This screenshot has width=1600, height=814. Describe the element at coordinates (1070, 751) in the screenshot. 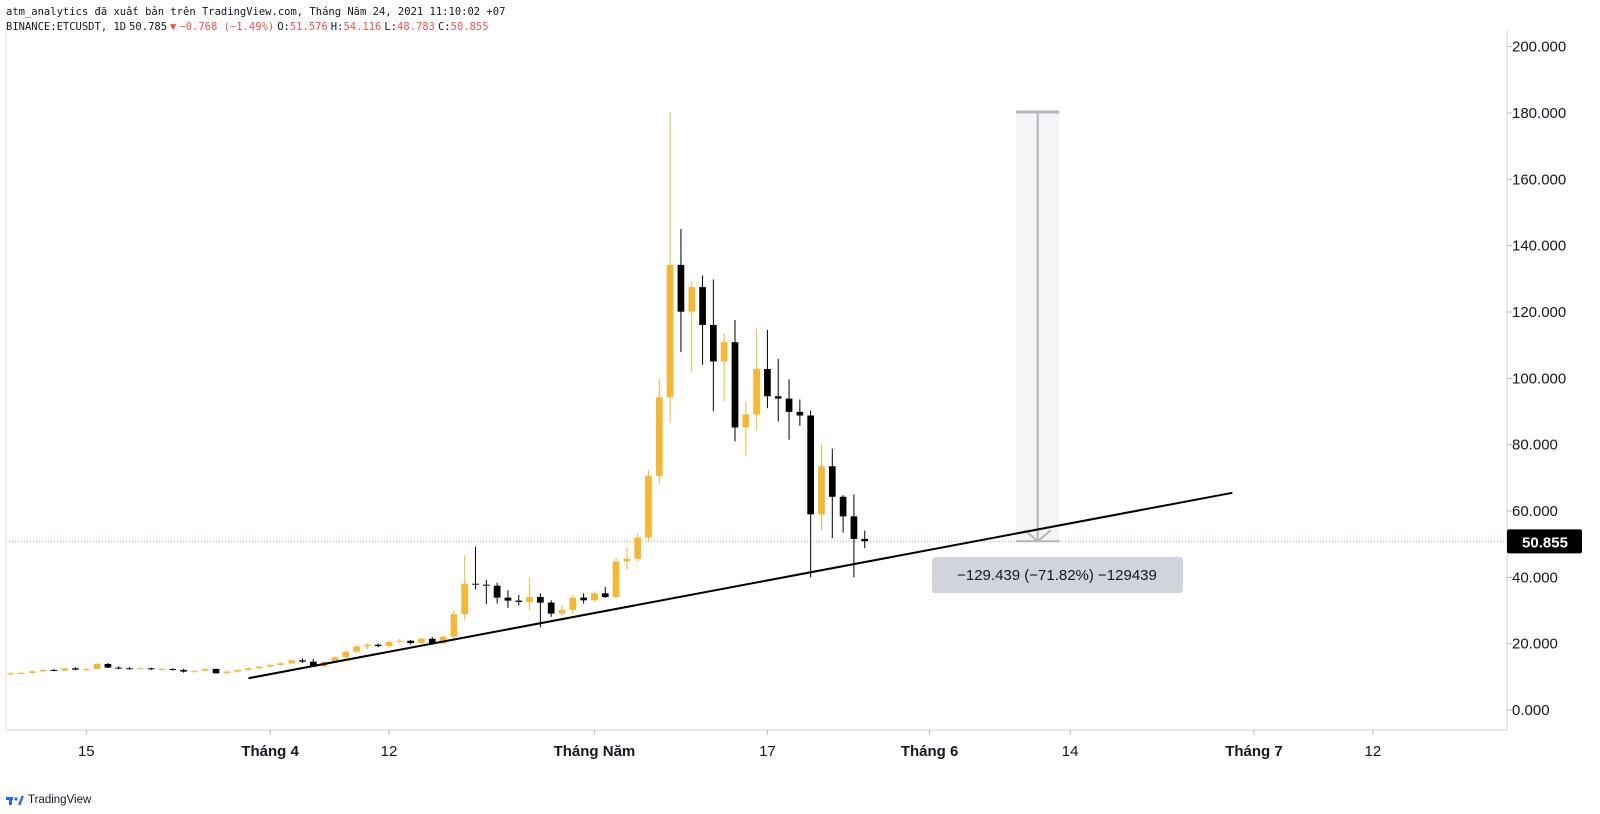

I see `x-tick-label: 14` at that location.